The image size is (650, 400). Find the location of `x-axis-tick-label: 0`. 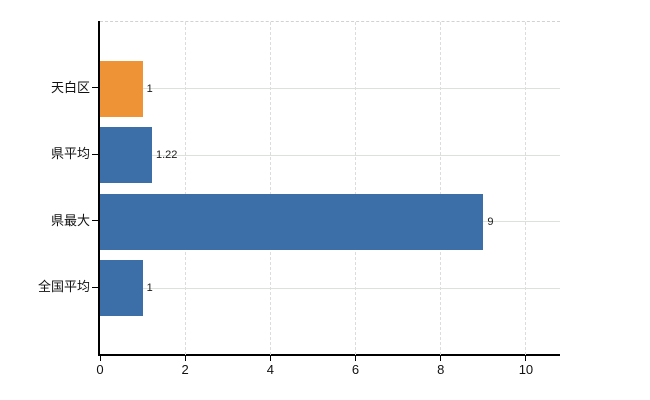

x-axis-tick-label: 0 is located at coordinates (100, 369).